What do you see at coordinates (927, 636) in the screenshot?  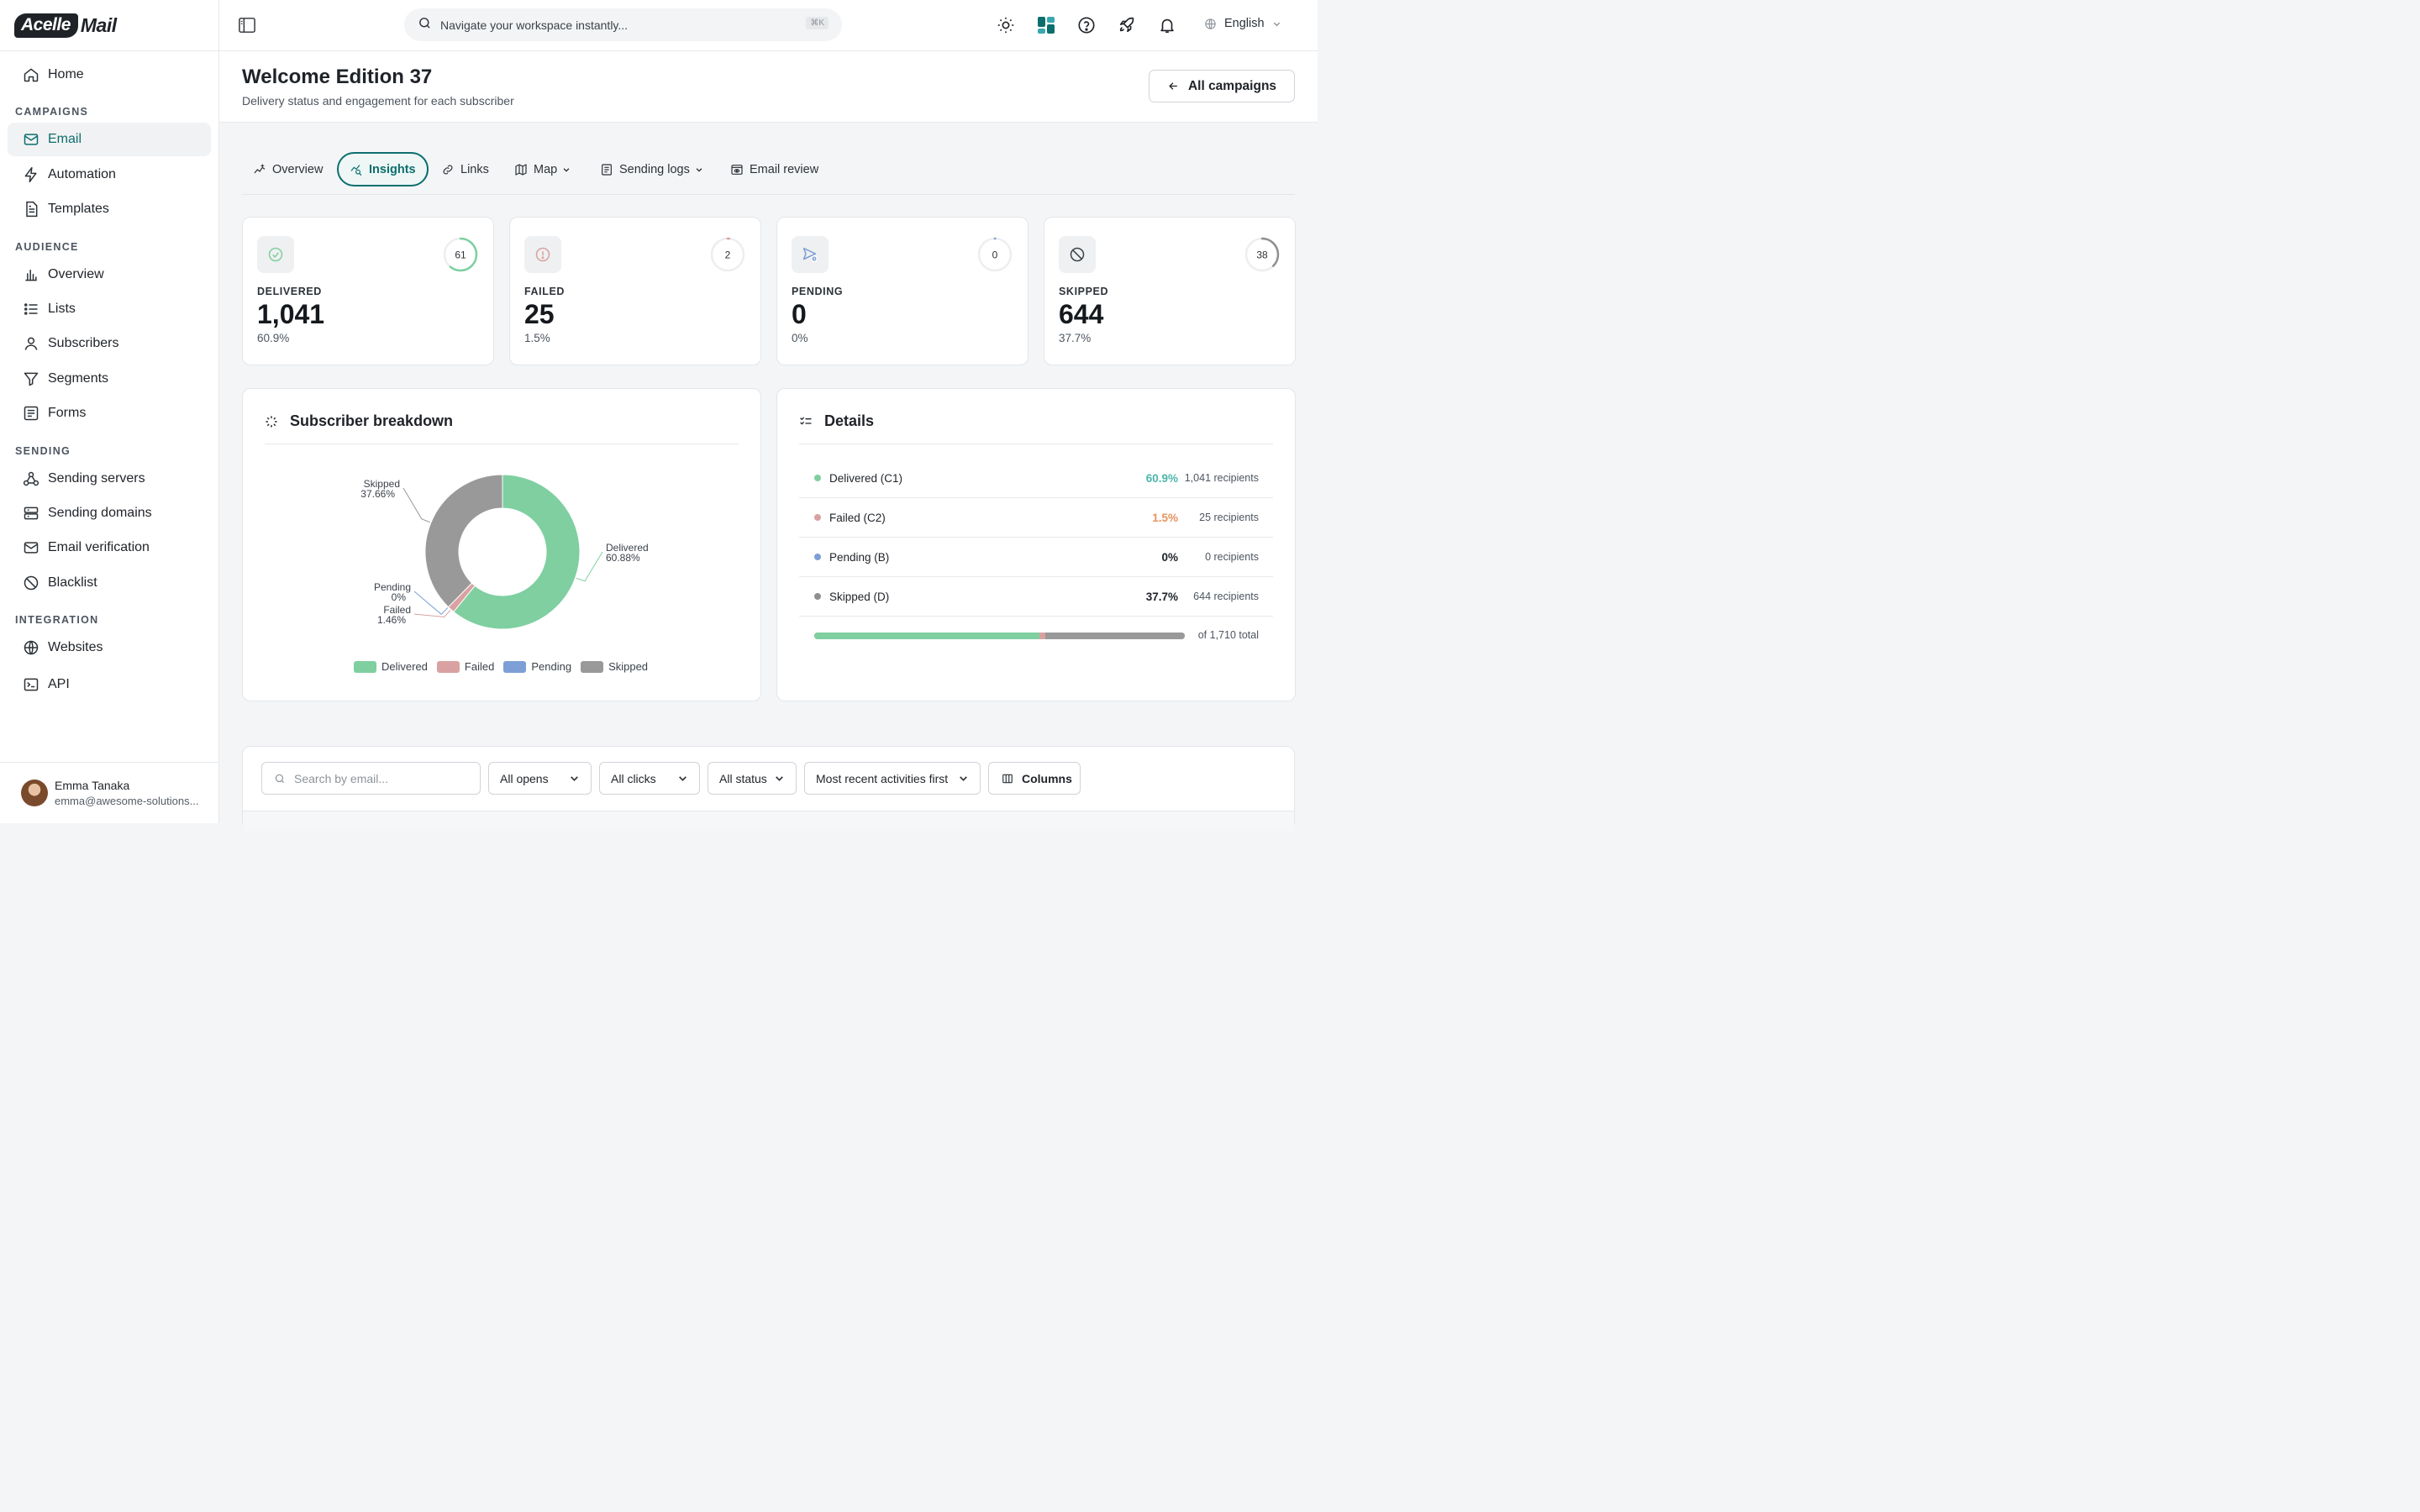 I see `bar-segment-delivered` at bounding box center [927, 636].